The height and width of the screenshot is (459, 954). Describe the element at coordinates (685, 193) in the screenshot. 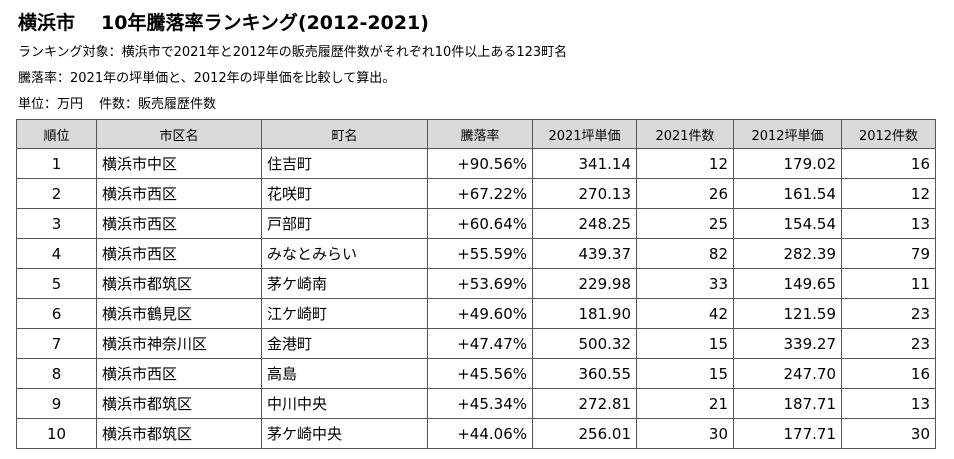

I see `cell-count-2021: 26` at that location.